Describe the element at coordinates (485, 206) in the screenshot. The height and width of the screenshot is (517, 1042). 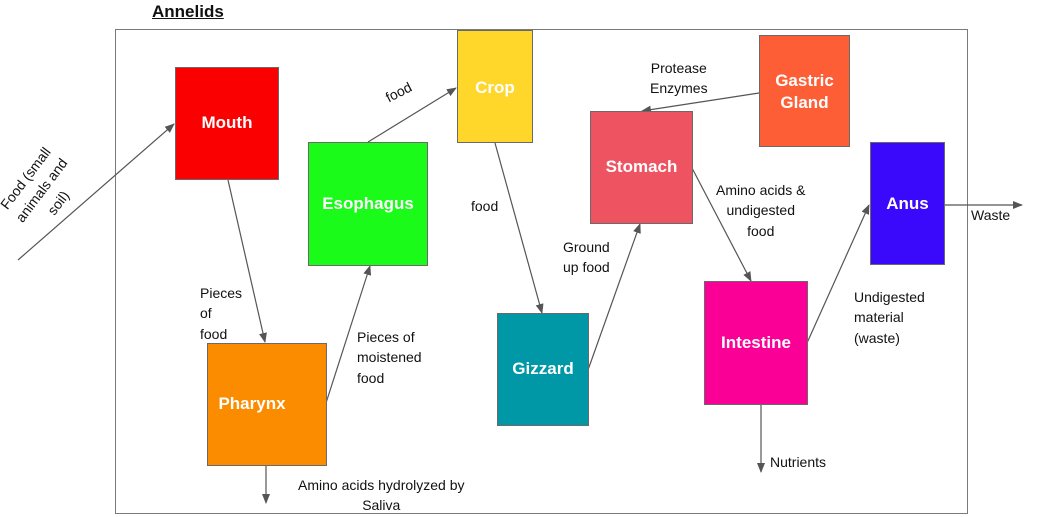
I see `food-to-gizzard-label: food` at that location.